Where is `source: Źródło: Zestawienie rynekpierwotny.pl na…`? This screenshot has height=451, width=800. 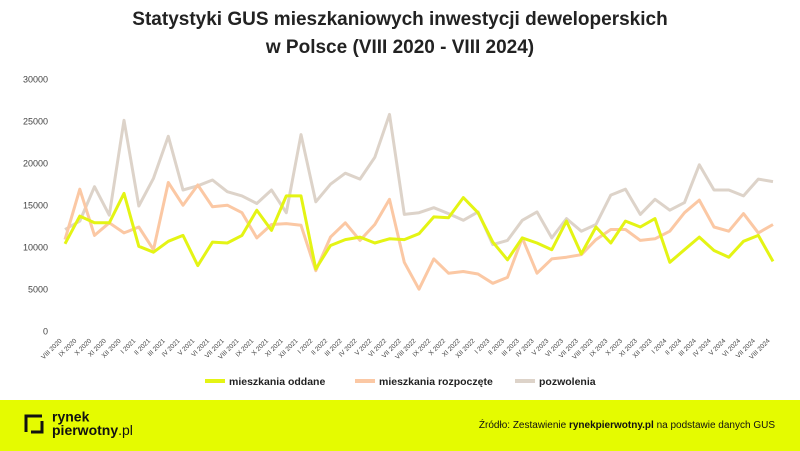
source: Źródło: Zestawienie rynekpierwotny.pl na… is located at coordinates (627, 424).